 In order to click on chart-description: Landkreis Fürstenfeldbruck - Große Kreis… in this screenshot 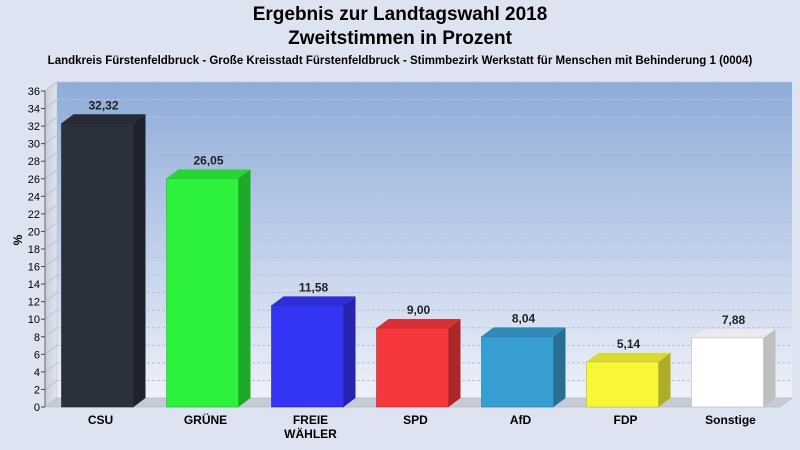, I will do `click(400, 61)`.